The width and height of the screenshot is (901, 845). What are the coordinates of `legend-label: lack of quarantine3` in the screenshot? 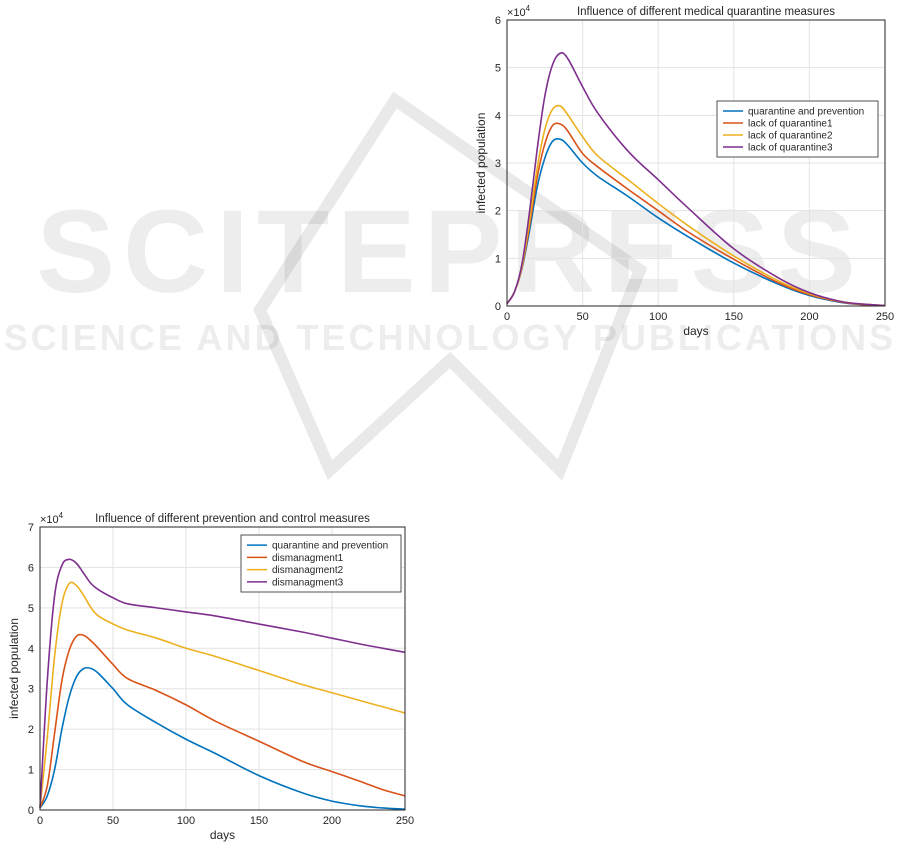 It's located at (790, 148).